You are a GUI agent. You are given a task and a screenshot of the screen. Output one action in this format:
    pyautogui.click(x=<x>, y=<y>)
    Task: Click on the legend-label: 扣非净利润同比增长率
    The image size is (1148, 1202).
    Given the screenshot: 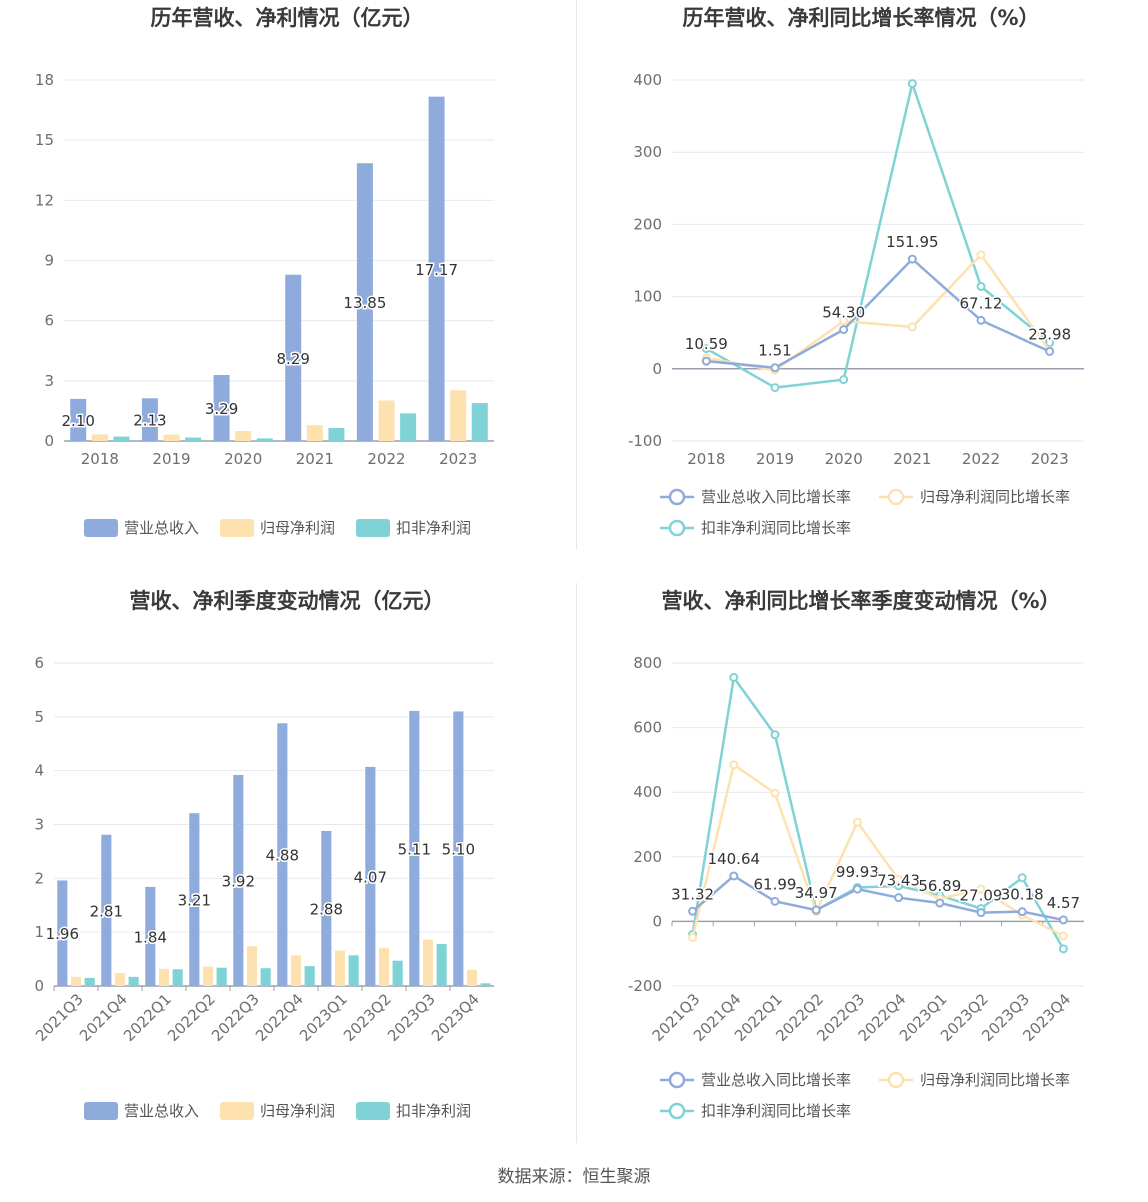 What is the action you would take?
    pyautogui.click(x=776, y=528)
    